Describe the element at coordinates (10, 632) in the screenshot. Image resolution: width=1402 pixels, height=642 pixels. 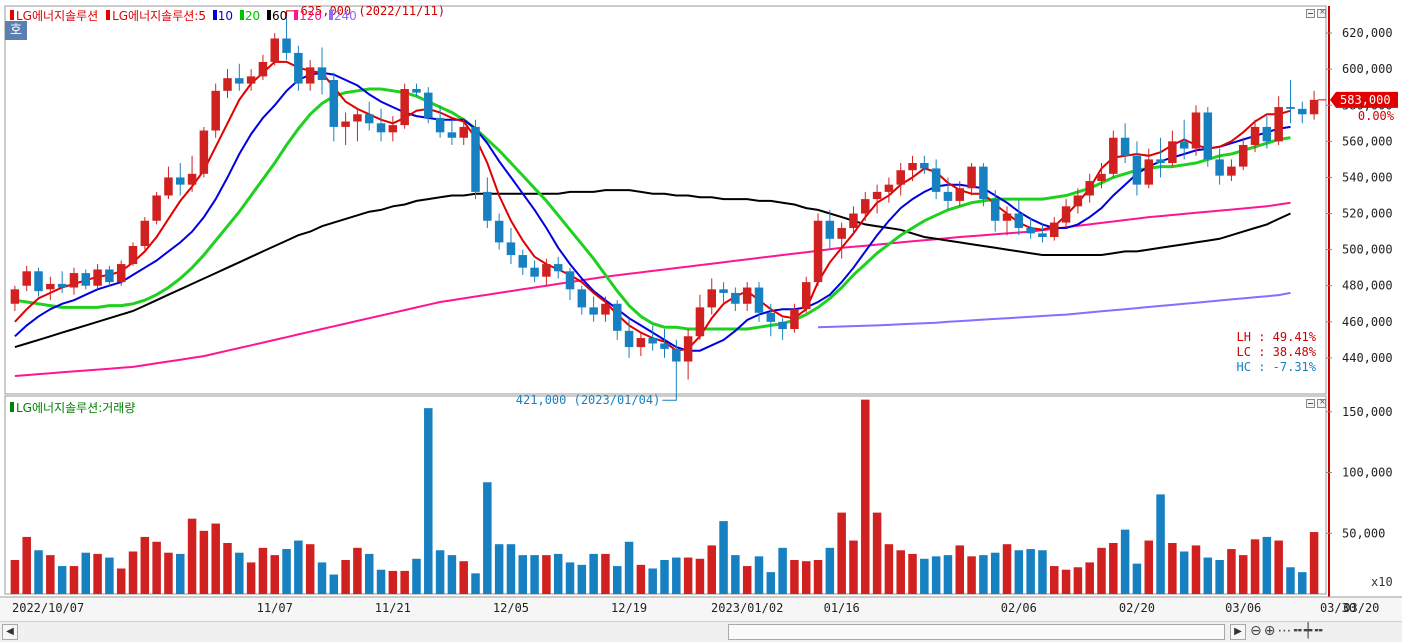
I see `scroll-left-arrow-icon: ◀` at that location.